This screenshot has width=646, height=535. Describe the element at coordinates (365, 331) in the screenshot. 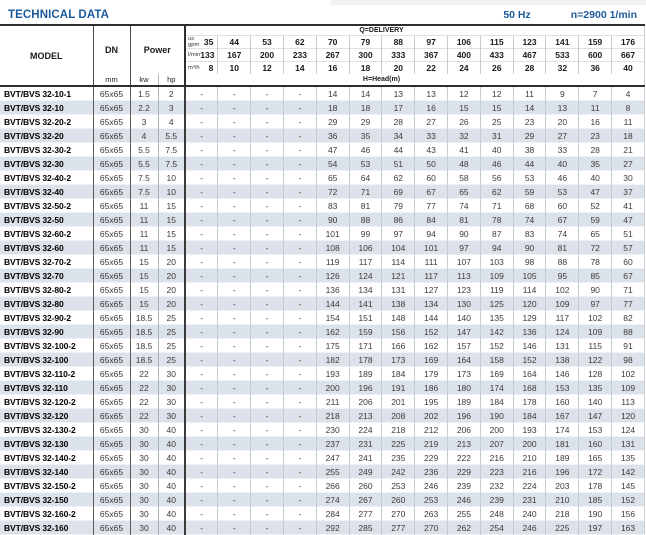

I see `head-value-cell: 159` at that location.